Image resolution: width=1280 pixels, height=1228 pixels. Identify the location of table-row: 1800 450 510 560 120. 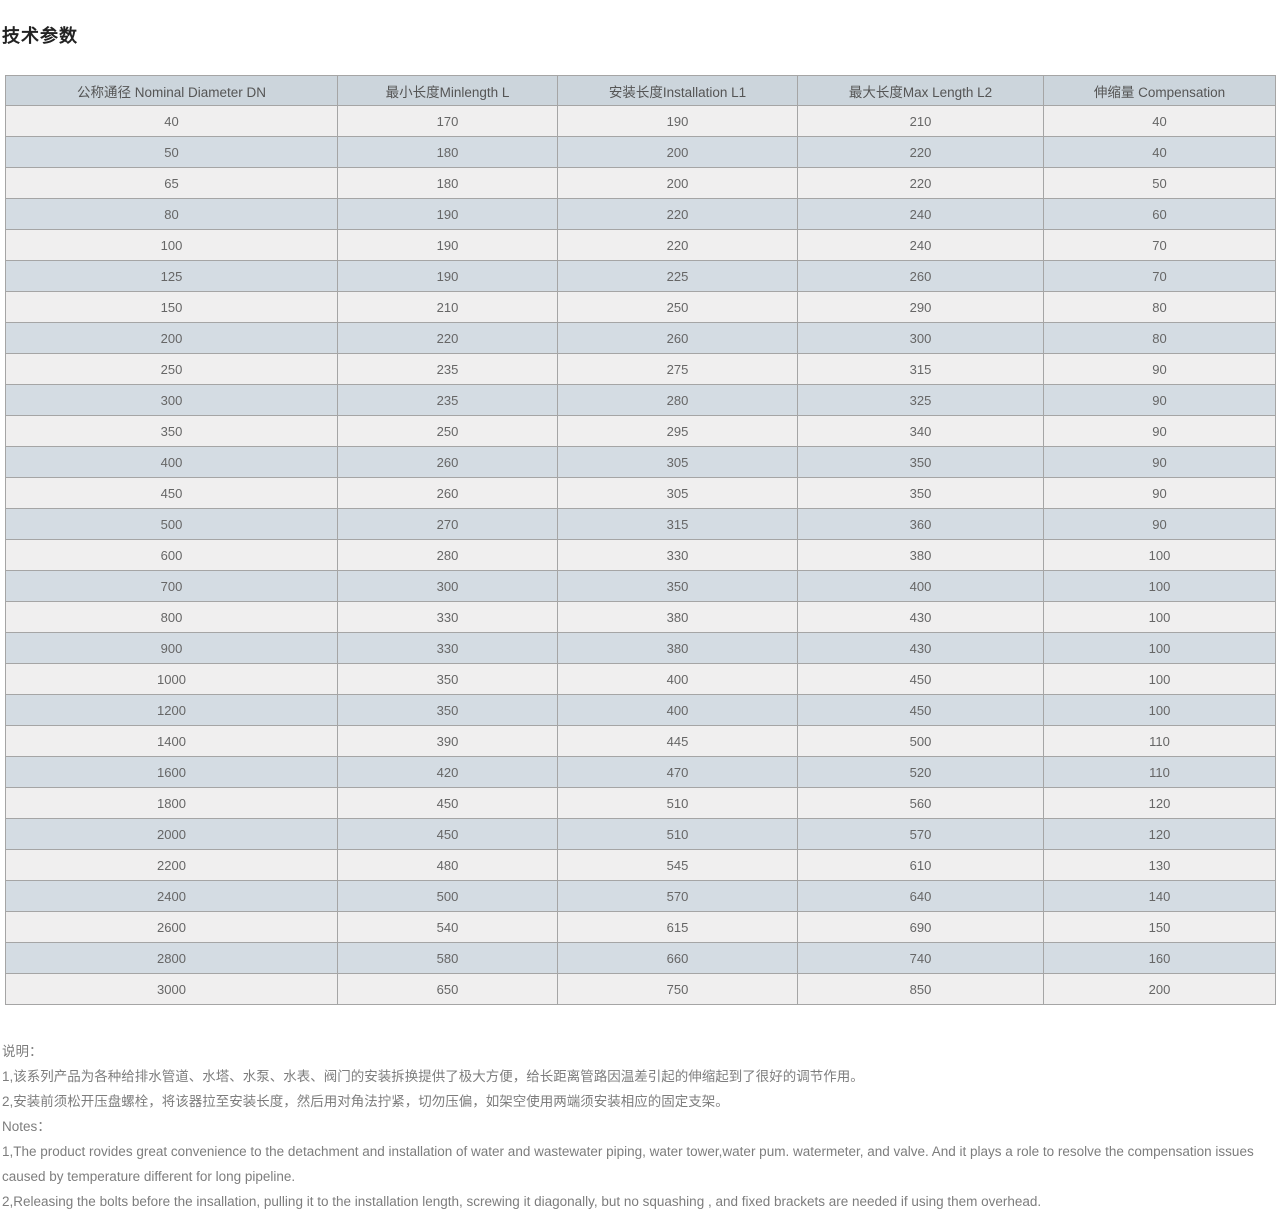
(640, 803).